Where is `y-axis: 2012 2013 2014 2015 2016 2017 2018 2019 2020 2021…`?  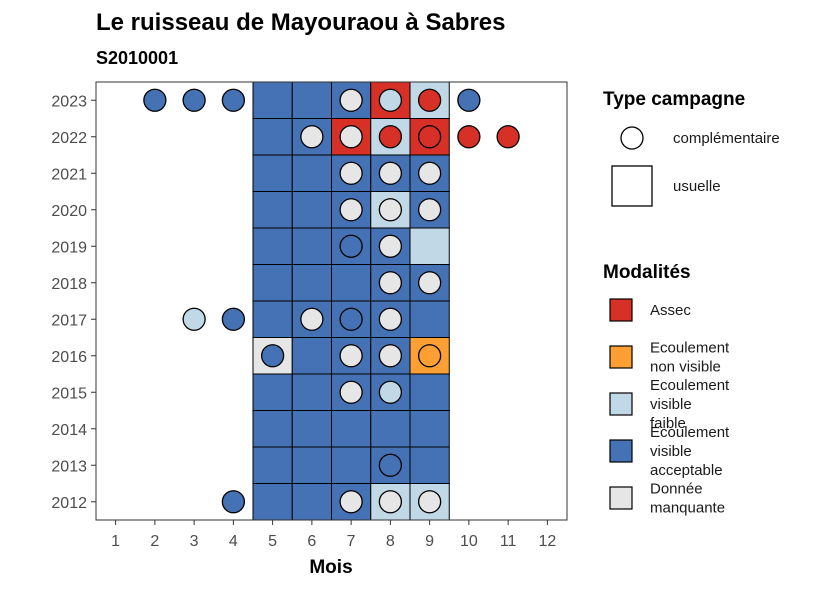 y-axis: 2012 2013 2014 2015 2016 2017 2018 2019 2020 2021… is located at coordinates (73, 302).